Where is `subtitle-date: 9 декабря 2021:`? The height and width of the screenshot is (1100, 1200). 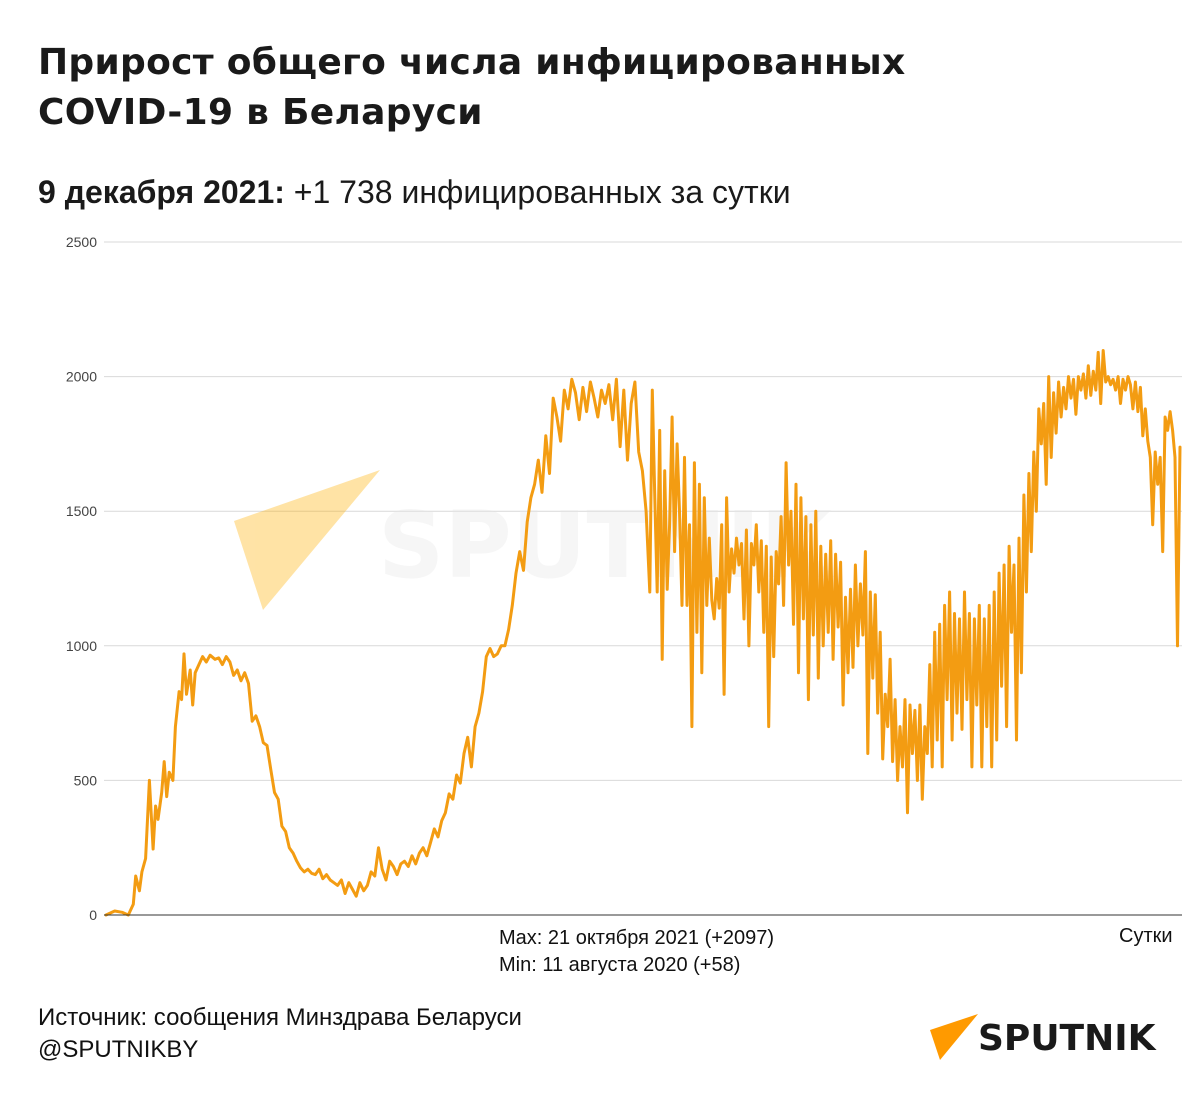
subtitle-date: 9 декабря 2021: is located at coordinates (161, 192).